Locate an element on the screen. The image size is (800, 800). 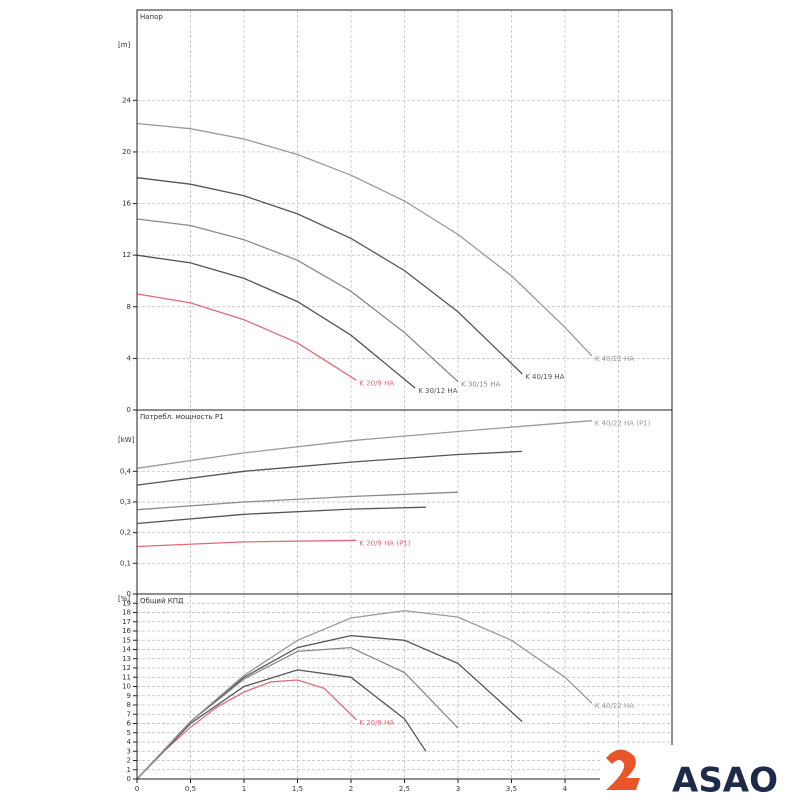
x-tick-label: 0,5 is located at coordinates (190, 789).